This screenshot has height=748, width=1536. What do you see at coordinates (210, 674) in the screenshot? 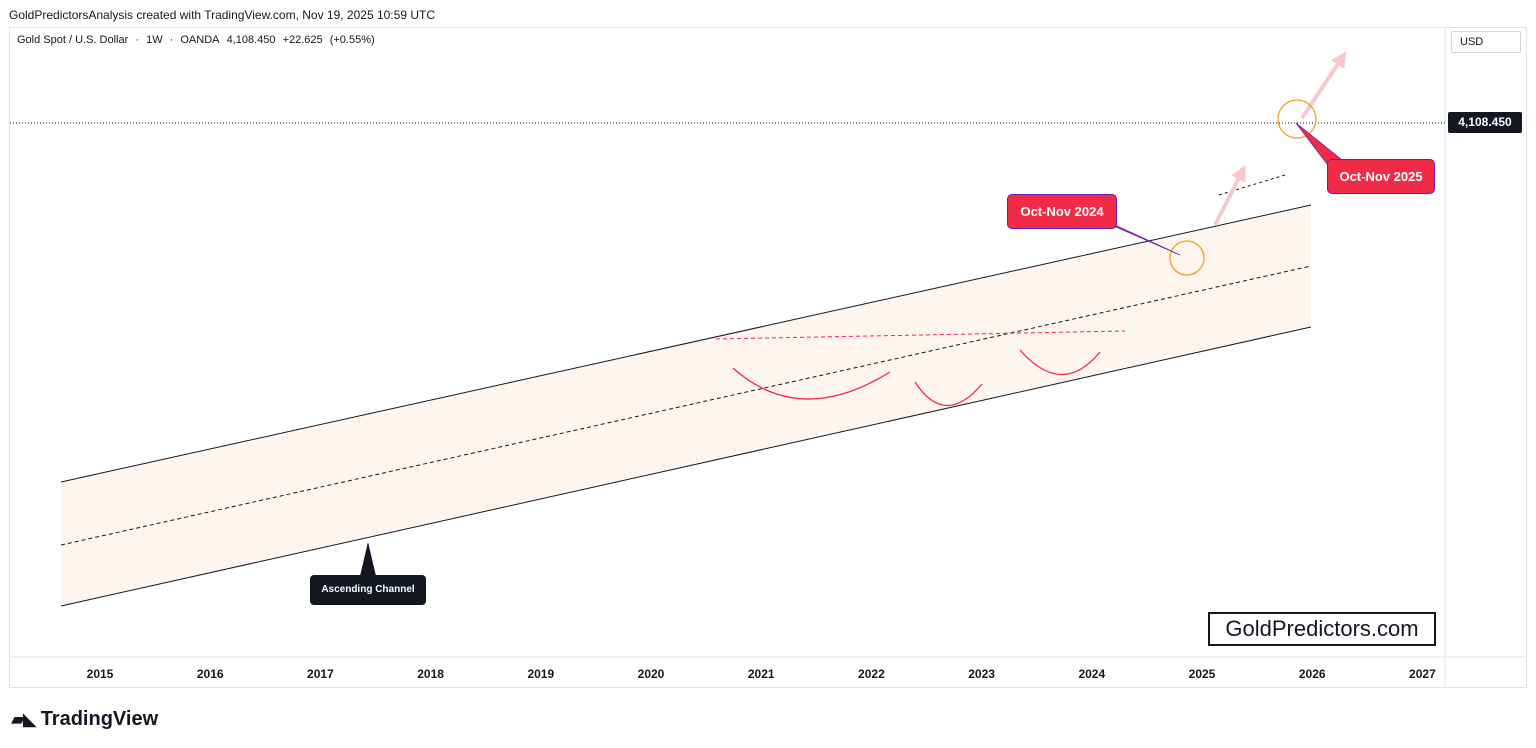
I see `x-tick-label: 2016` at bounding box center [210, 674].